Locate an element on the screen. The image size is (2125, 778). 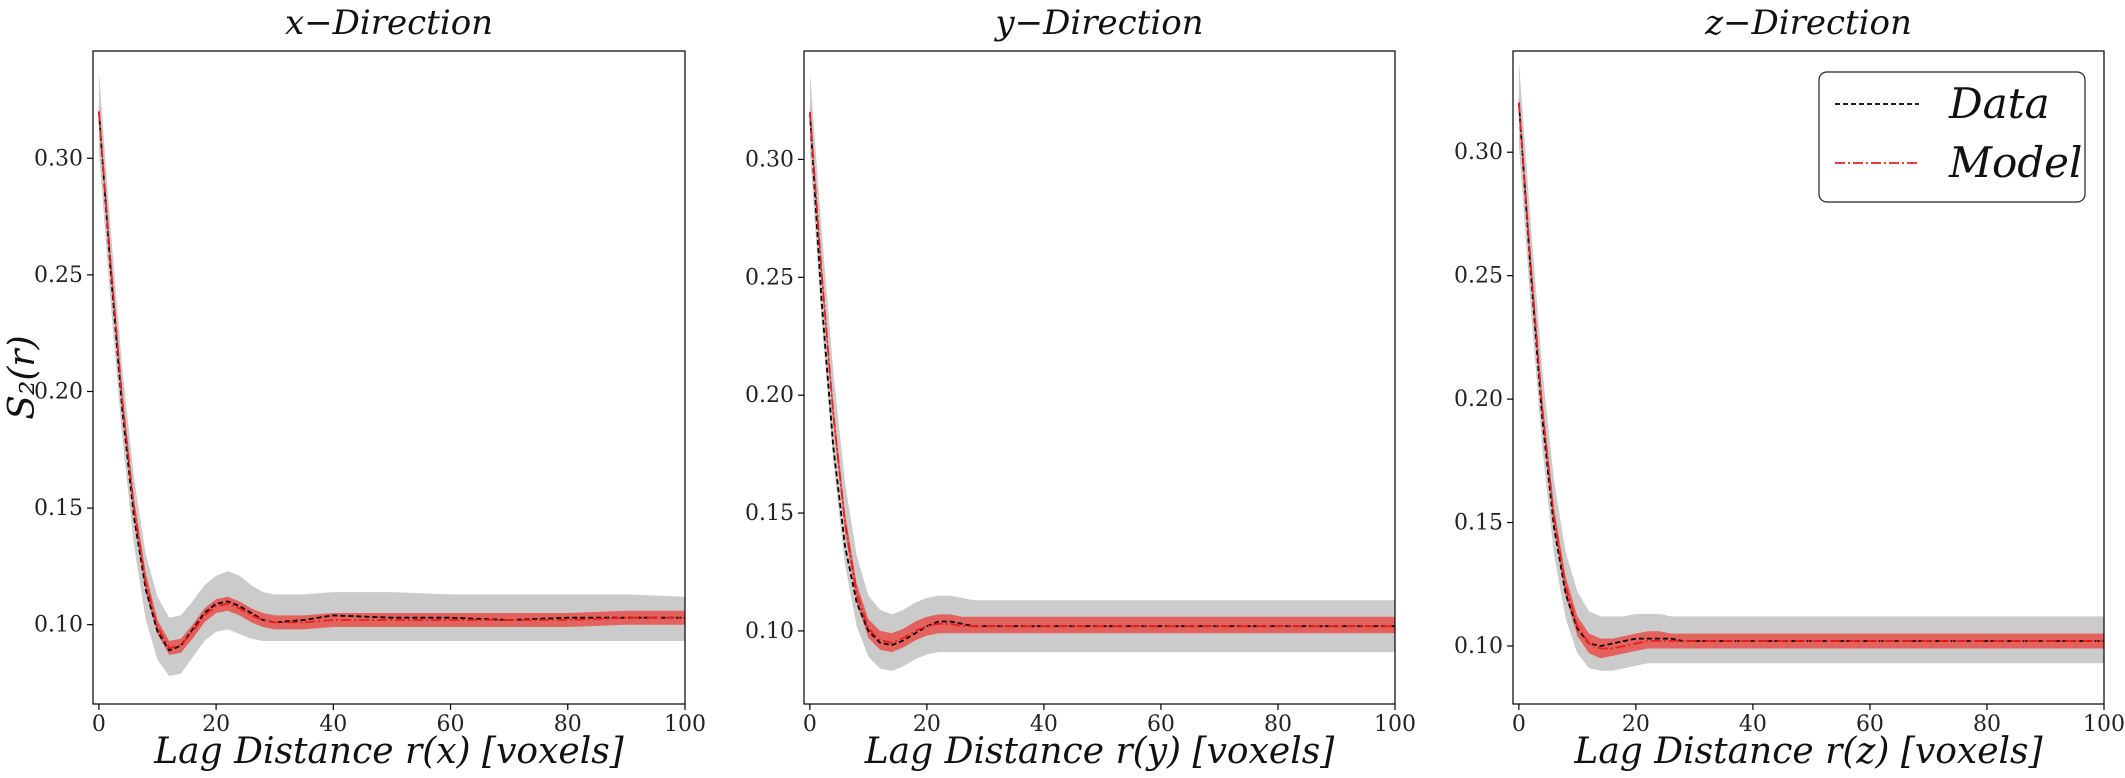
x-axis-title: Lag Distance r(x) [voxels] is located at coordinates (388, 751).